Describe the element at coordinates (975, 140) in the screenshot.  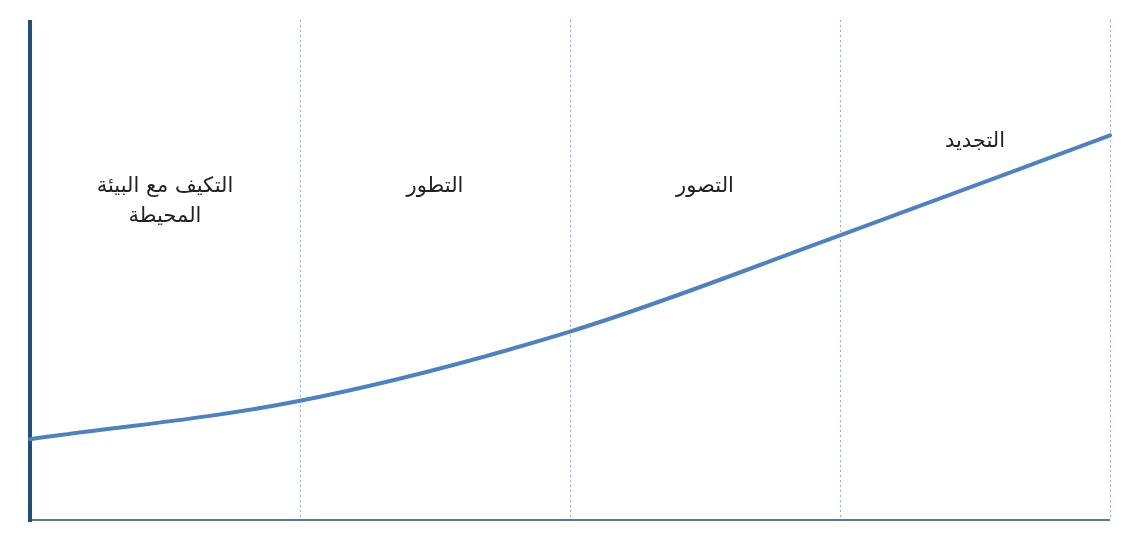
I see `annotation: التجديد` at that location.